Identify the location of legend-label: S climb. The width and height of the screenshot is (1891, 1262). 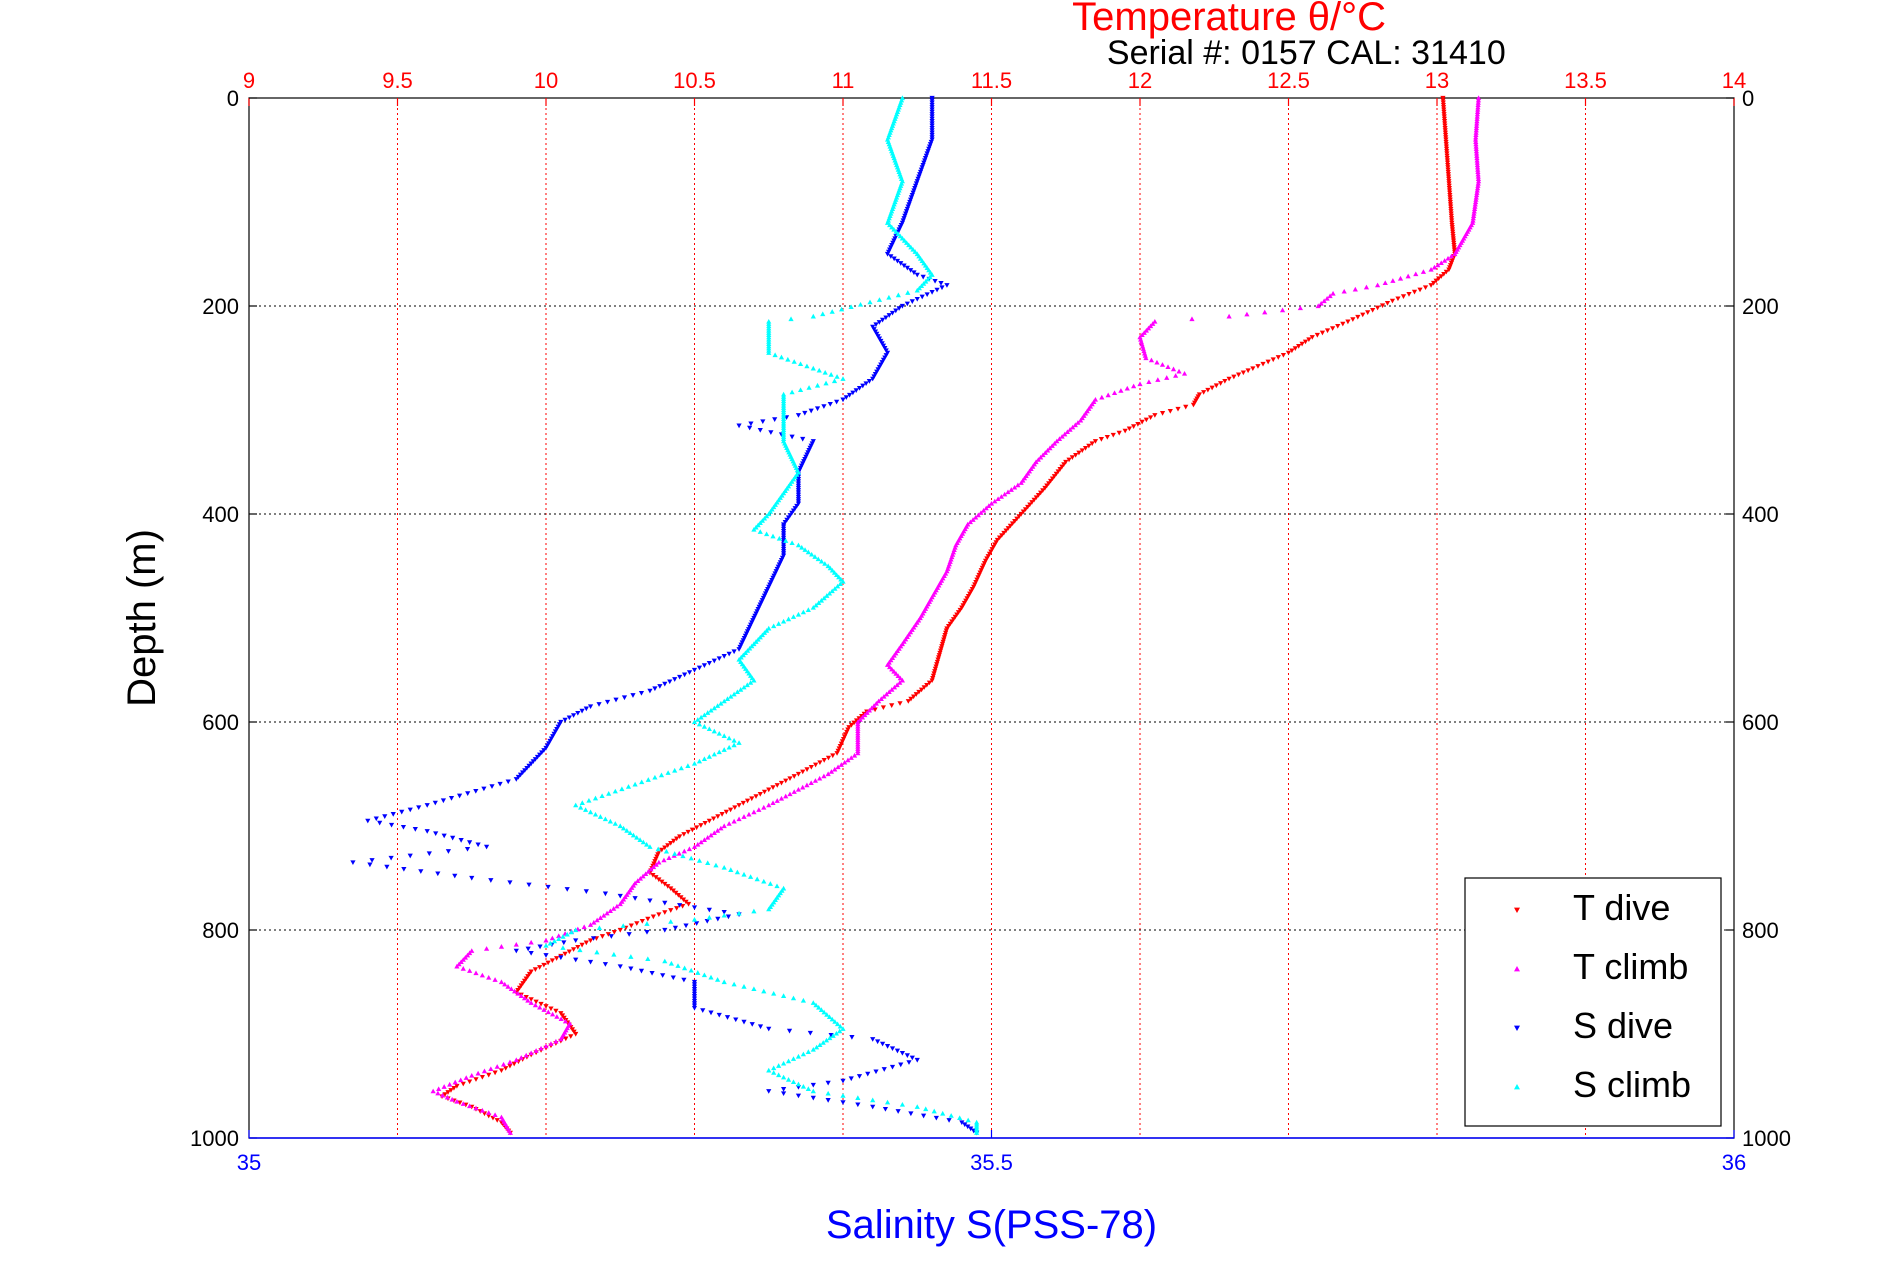
(1632, 1084).